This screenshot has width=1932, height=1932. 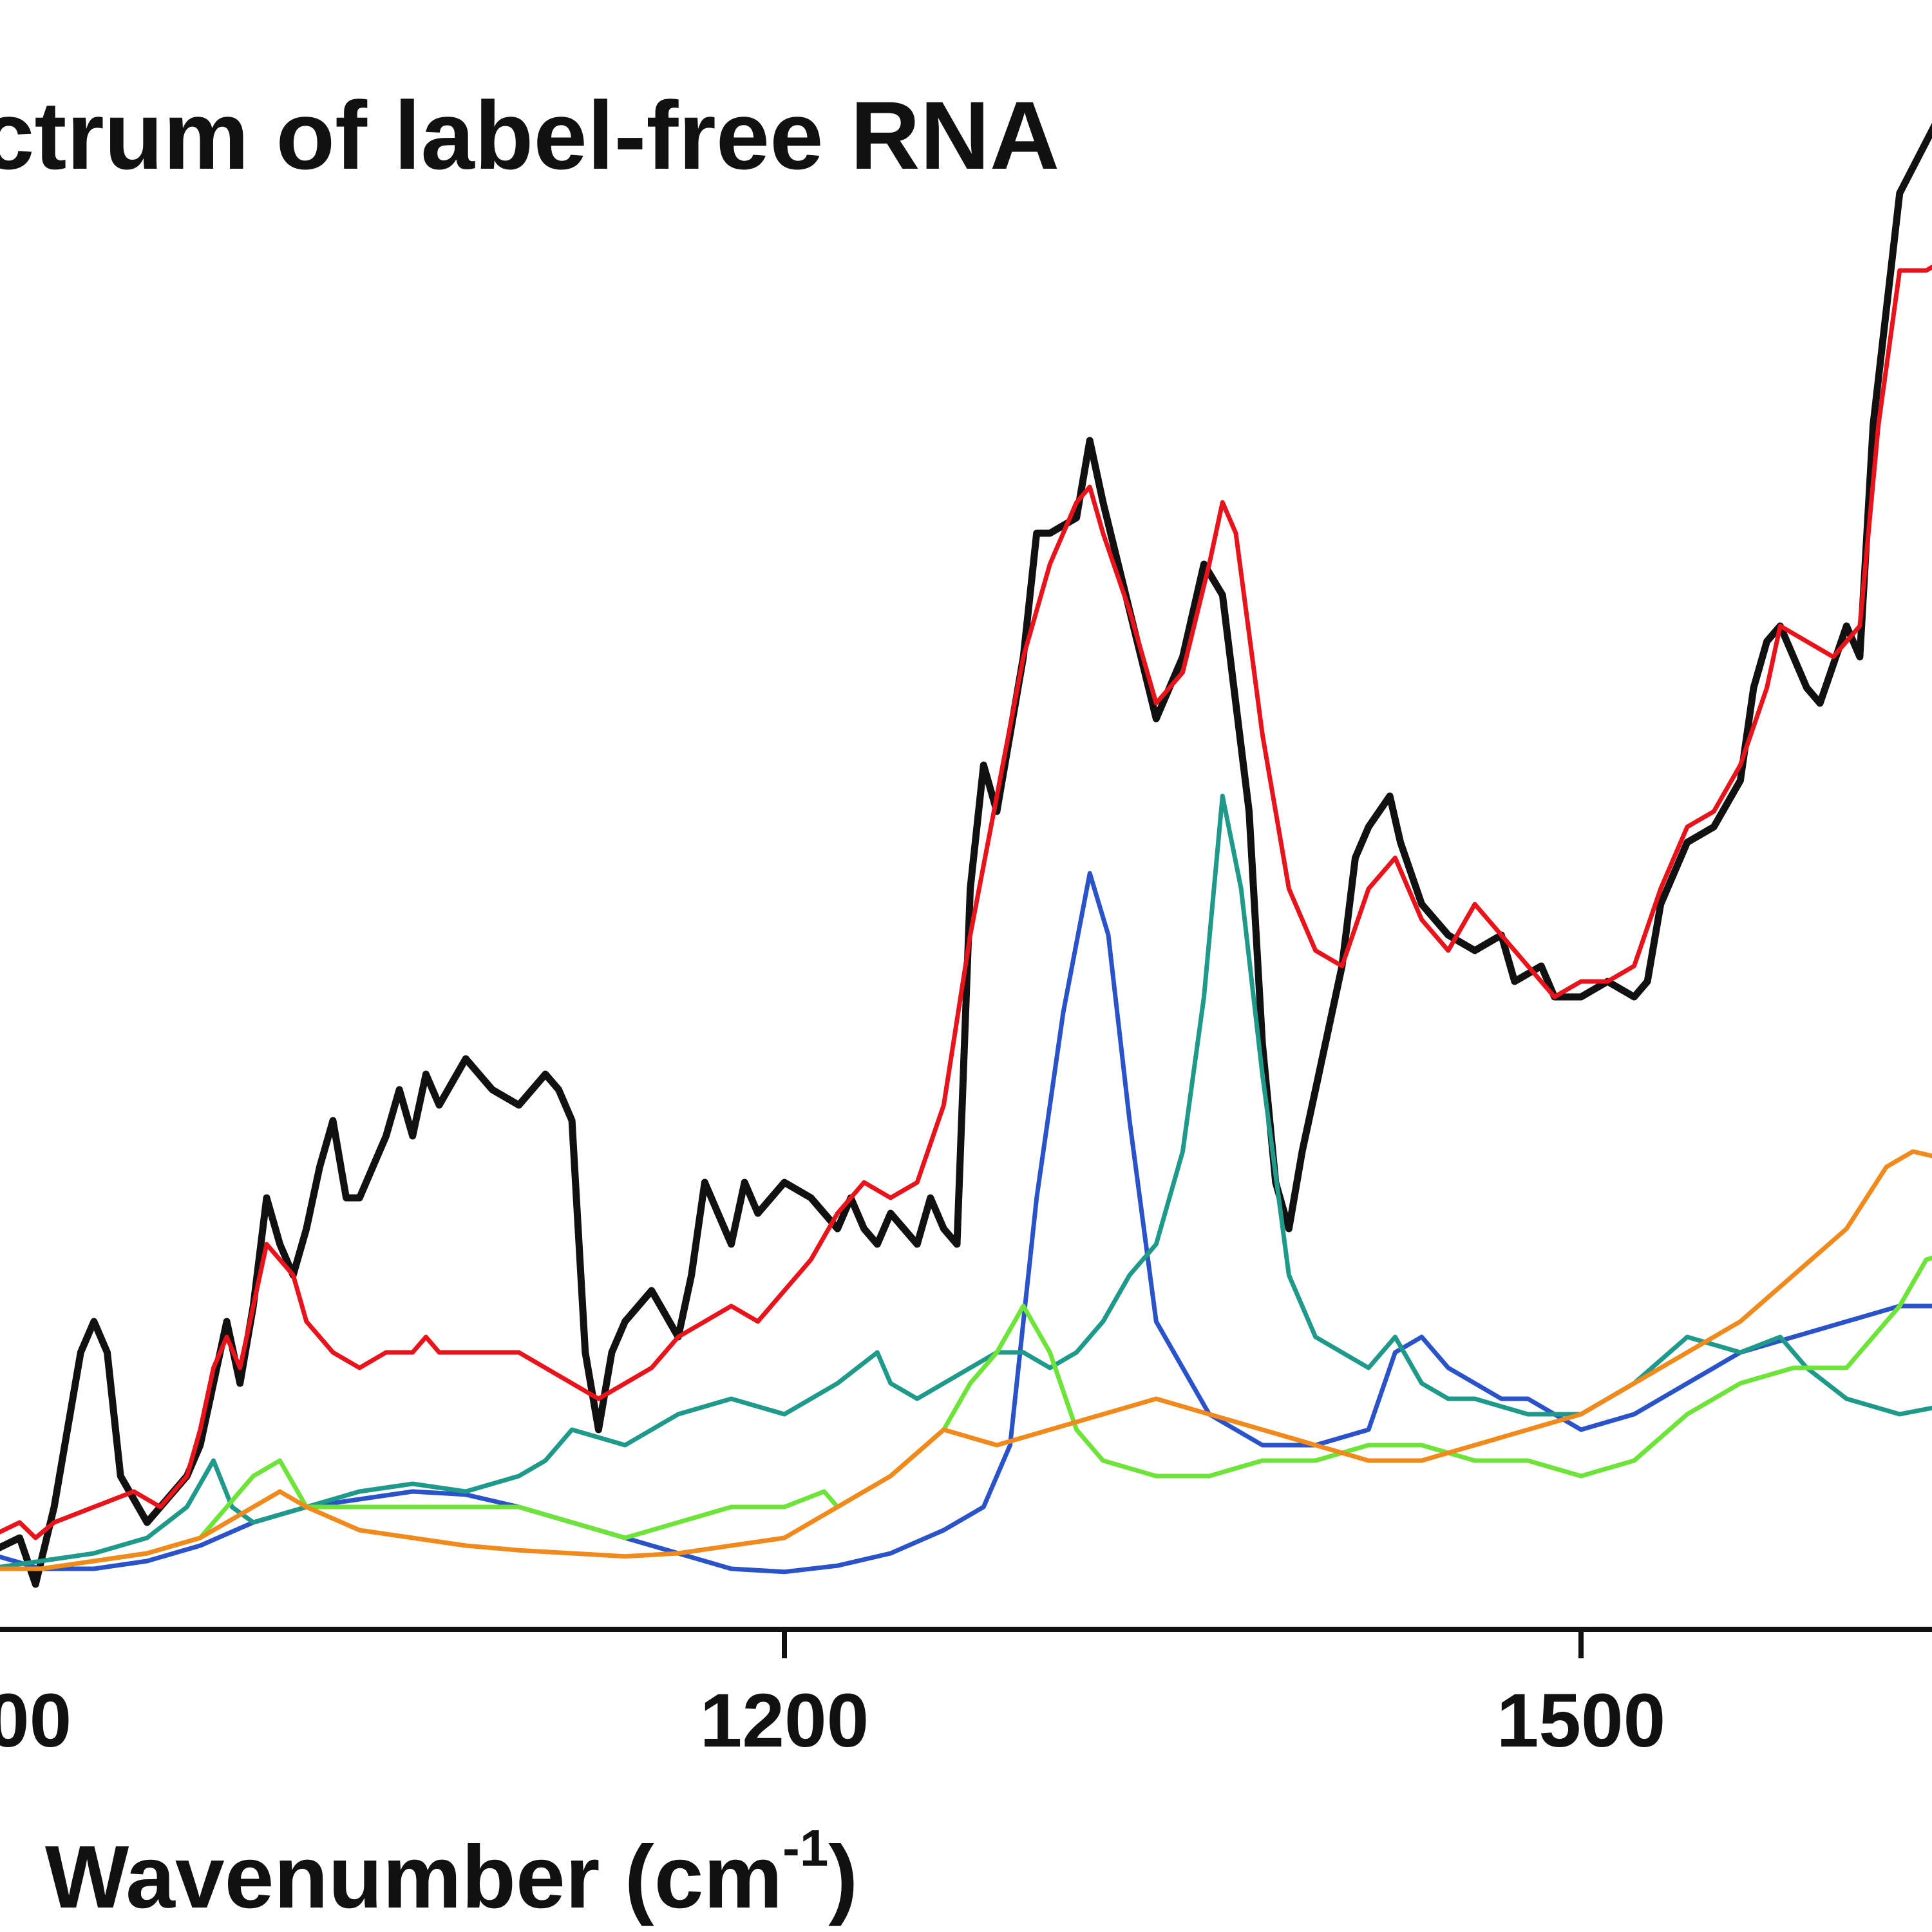 I want to click on x-tick-label-1: 00, so click(x=36, y=1721).